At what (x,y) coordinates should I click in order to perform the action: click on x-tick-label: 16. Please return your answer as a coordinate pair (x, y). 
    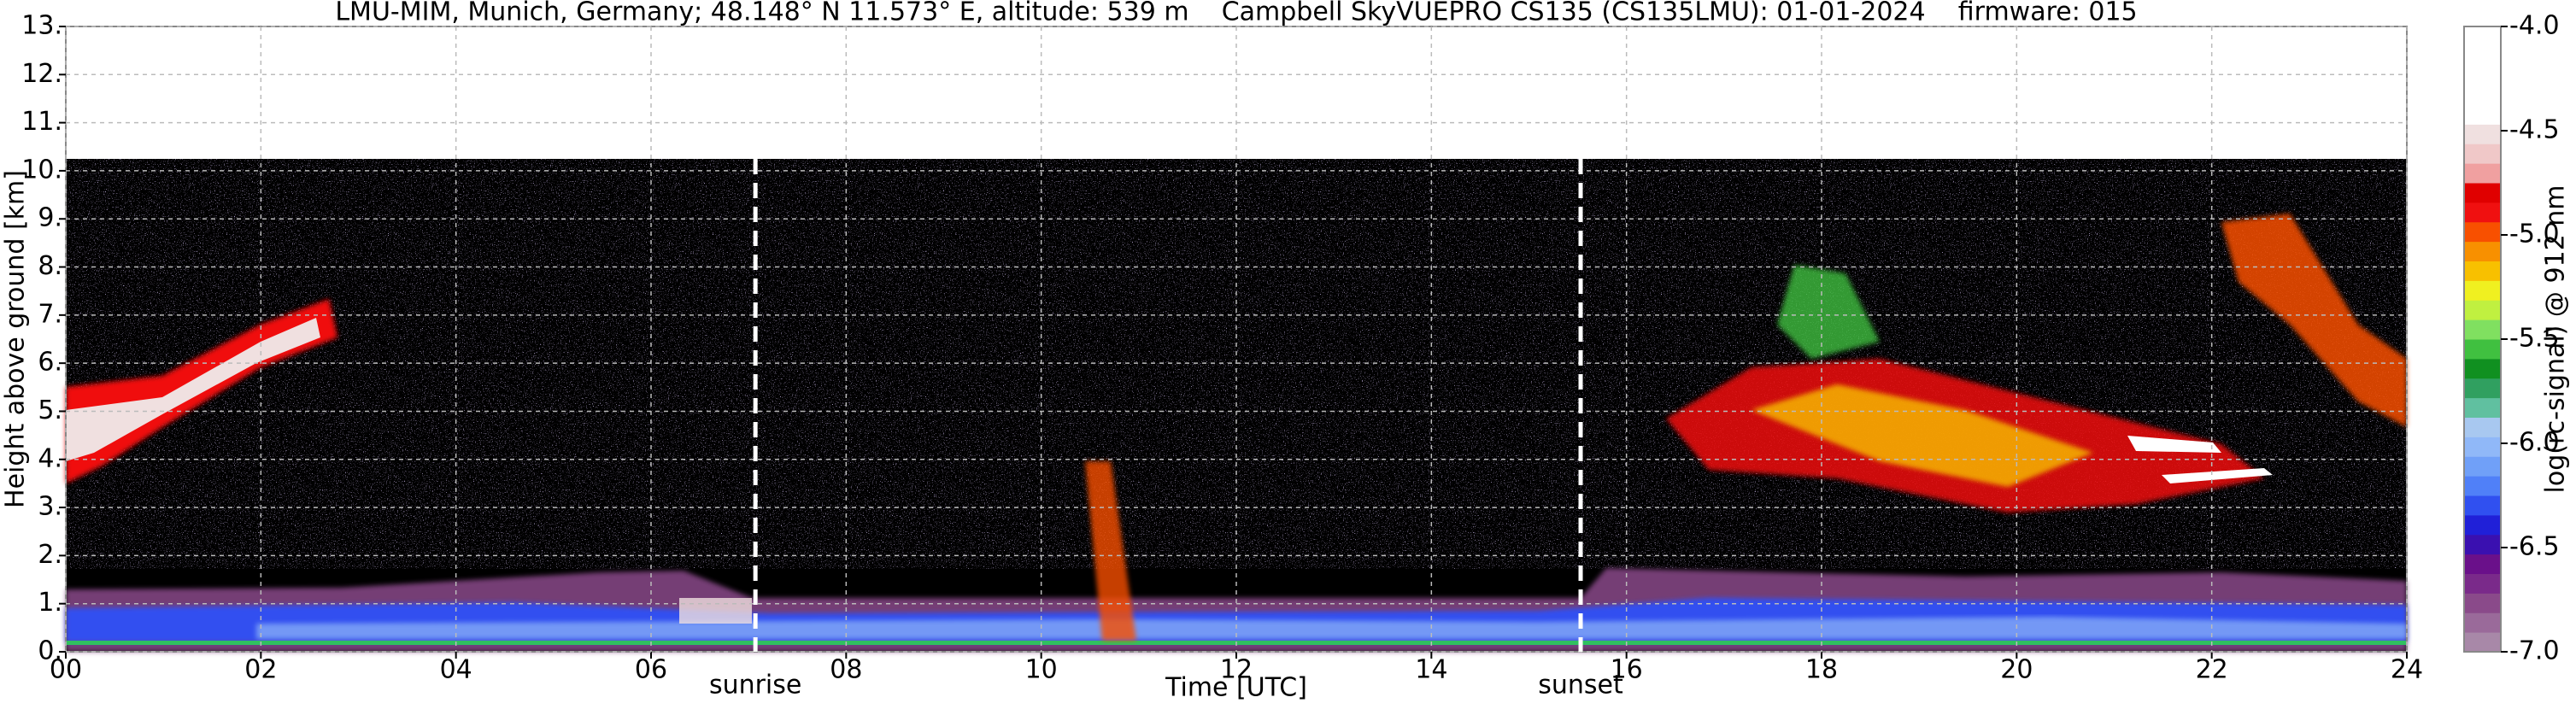
    Looking at the image, I should click on (1627, 670).